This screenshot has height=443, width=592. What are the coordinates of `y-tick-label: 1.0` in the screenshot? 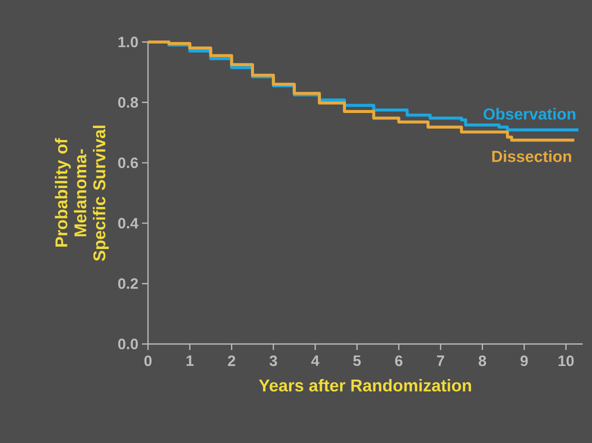 It's located at (128, 42).